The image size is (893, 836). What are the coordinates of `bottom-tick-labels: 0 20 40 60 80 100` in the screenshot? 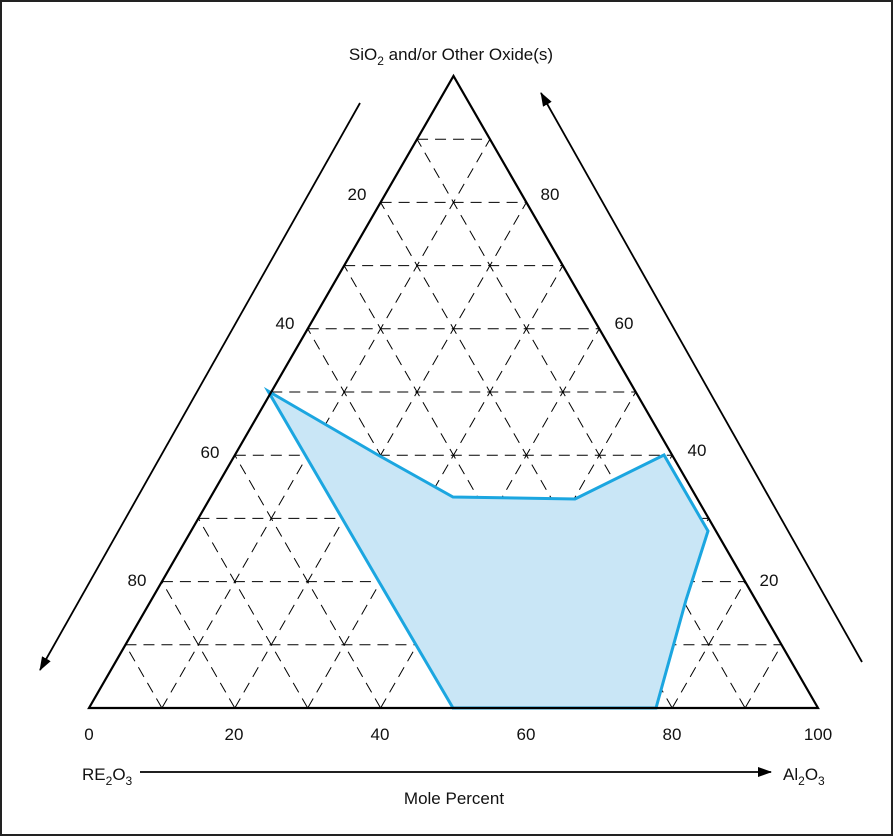 It's located at (458, 734).